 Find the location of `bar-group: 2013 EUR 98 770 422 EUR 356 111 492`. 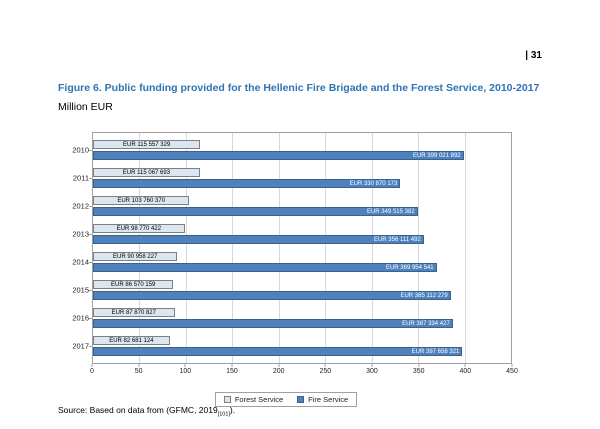

bar-group: 2013 EUR 98 770 422 EUR 356 111 492 is located at coordinates (291, 234).